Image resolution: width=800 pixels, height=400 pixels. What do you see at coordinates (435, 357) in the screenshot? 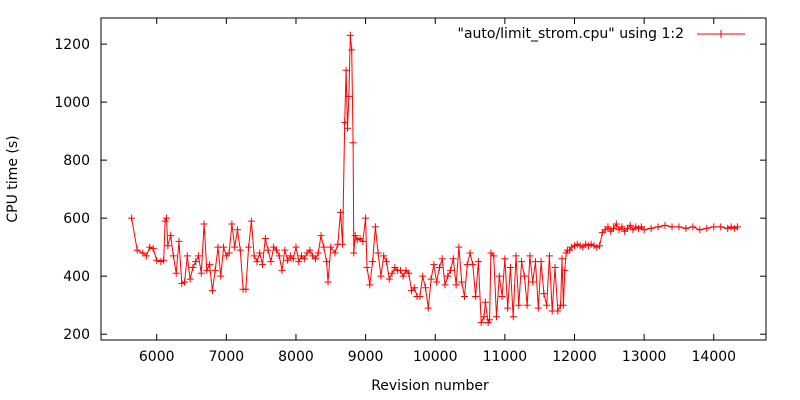
I see `x-tick-label: 10000` at bounding box center [435, 357].